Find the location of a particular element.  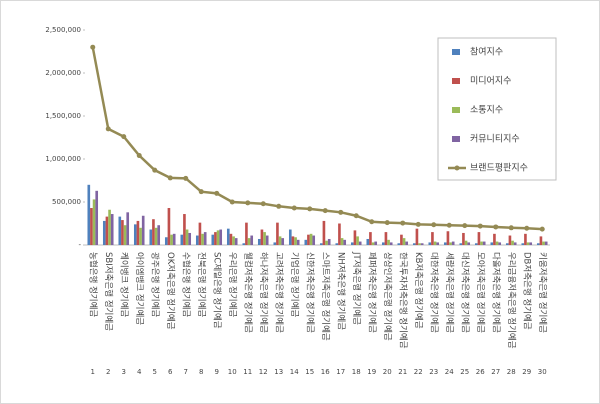

x-tick-label: 세람저축은행 정기예금 is located at coordinates (449, 292).